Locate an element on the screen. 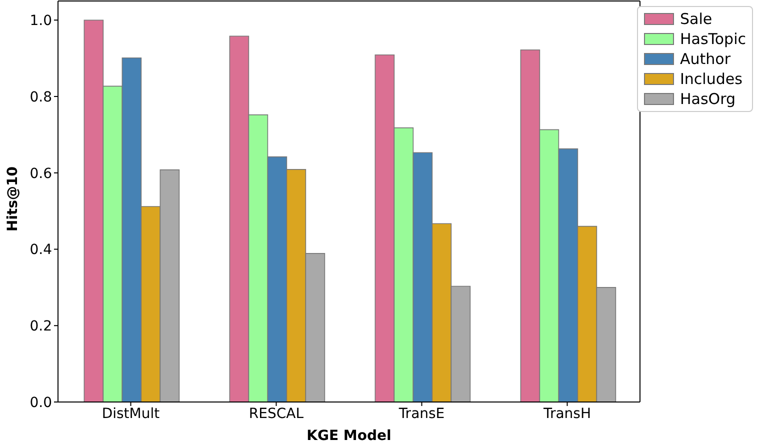 The image size is (757, 446). y-tick-label: 0.4 is located at coordinates (41, 250).